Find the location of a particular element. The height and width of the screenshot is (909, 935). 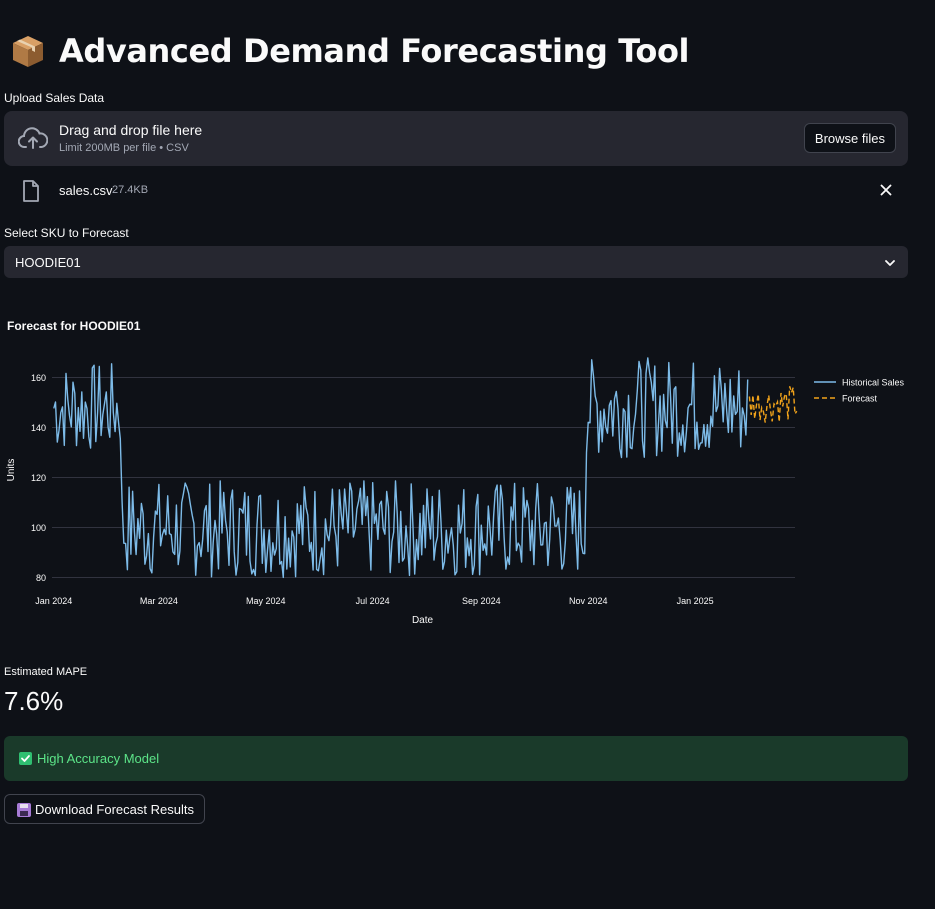

file-icon is located at coordinates (31, 193).